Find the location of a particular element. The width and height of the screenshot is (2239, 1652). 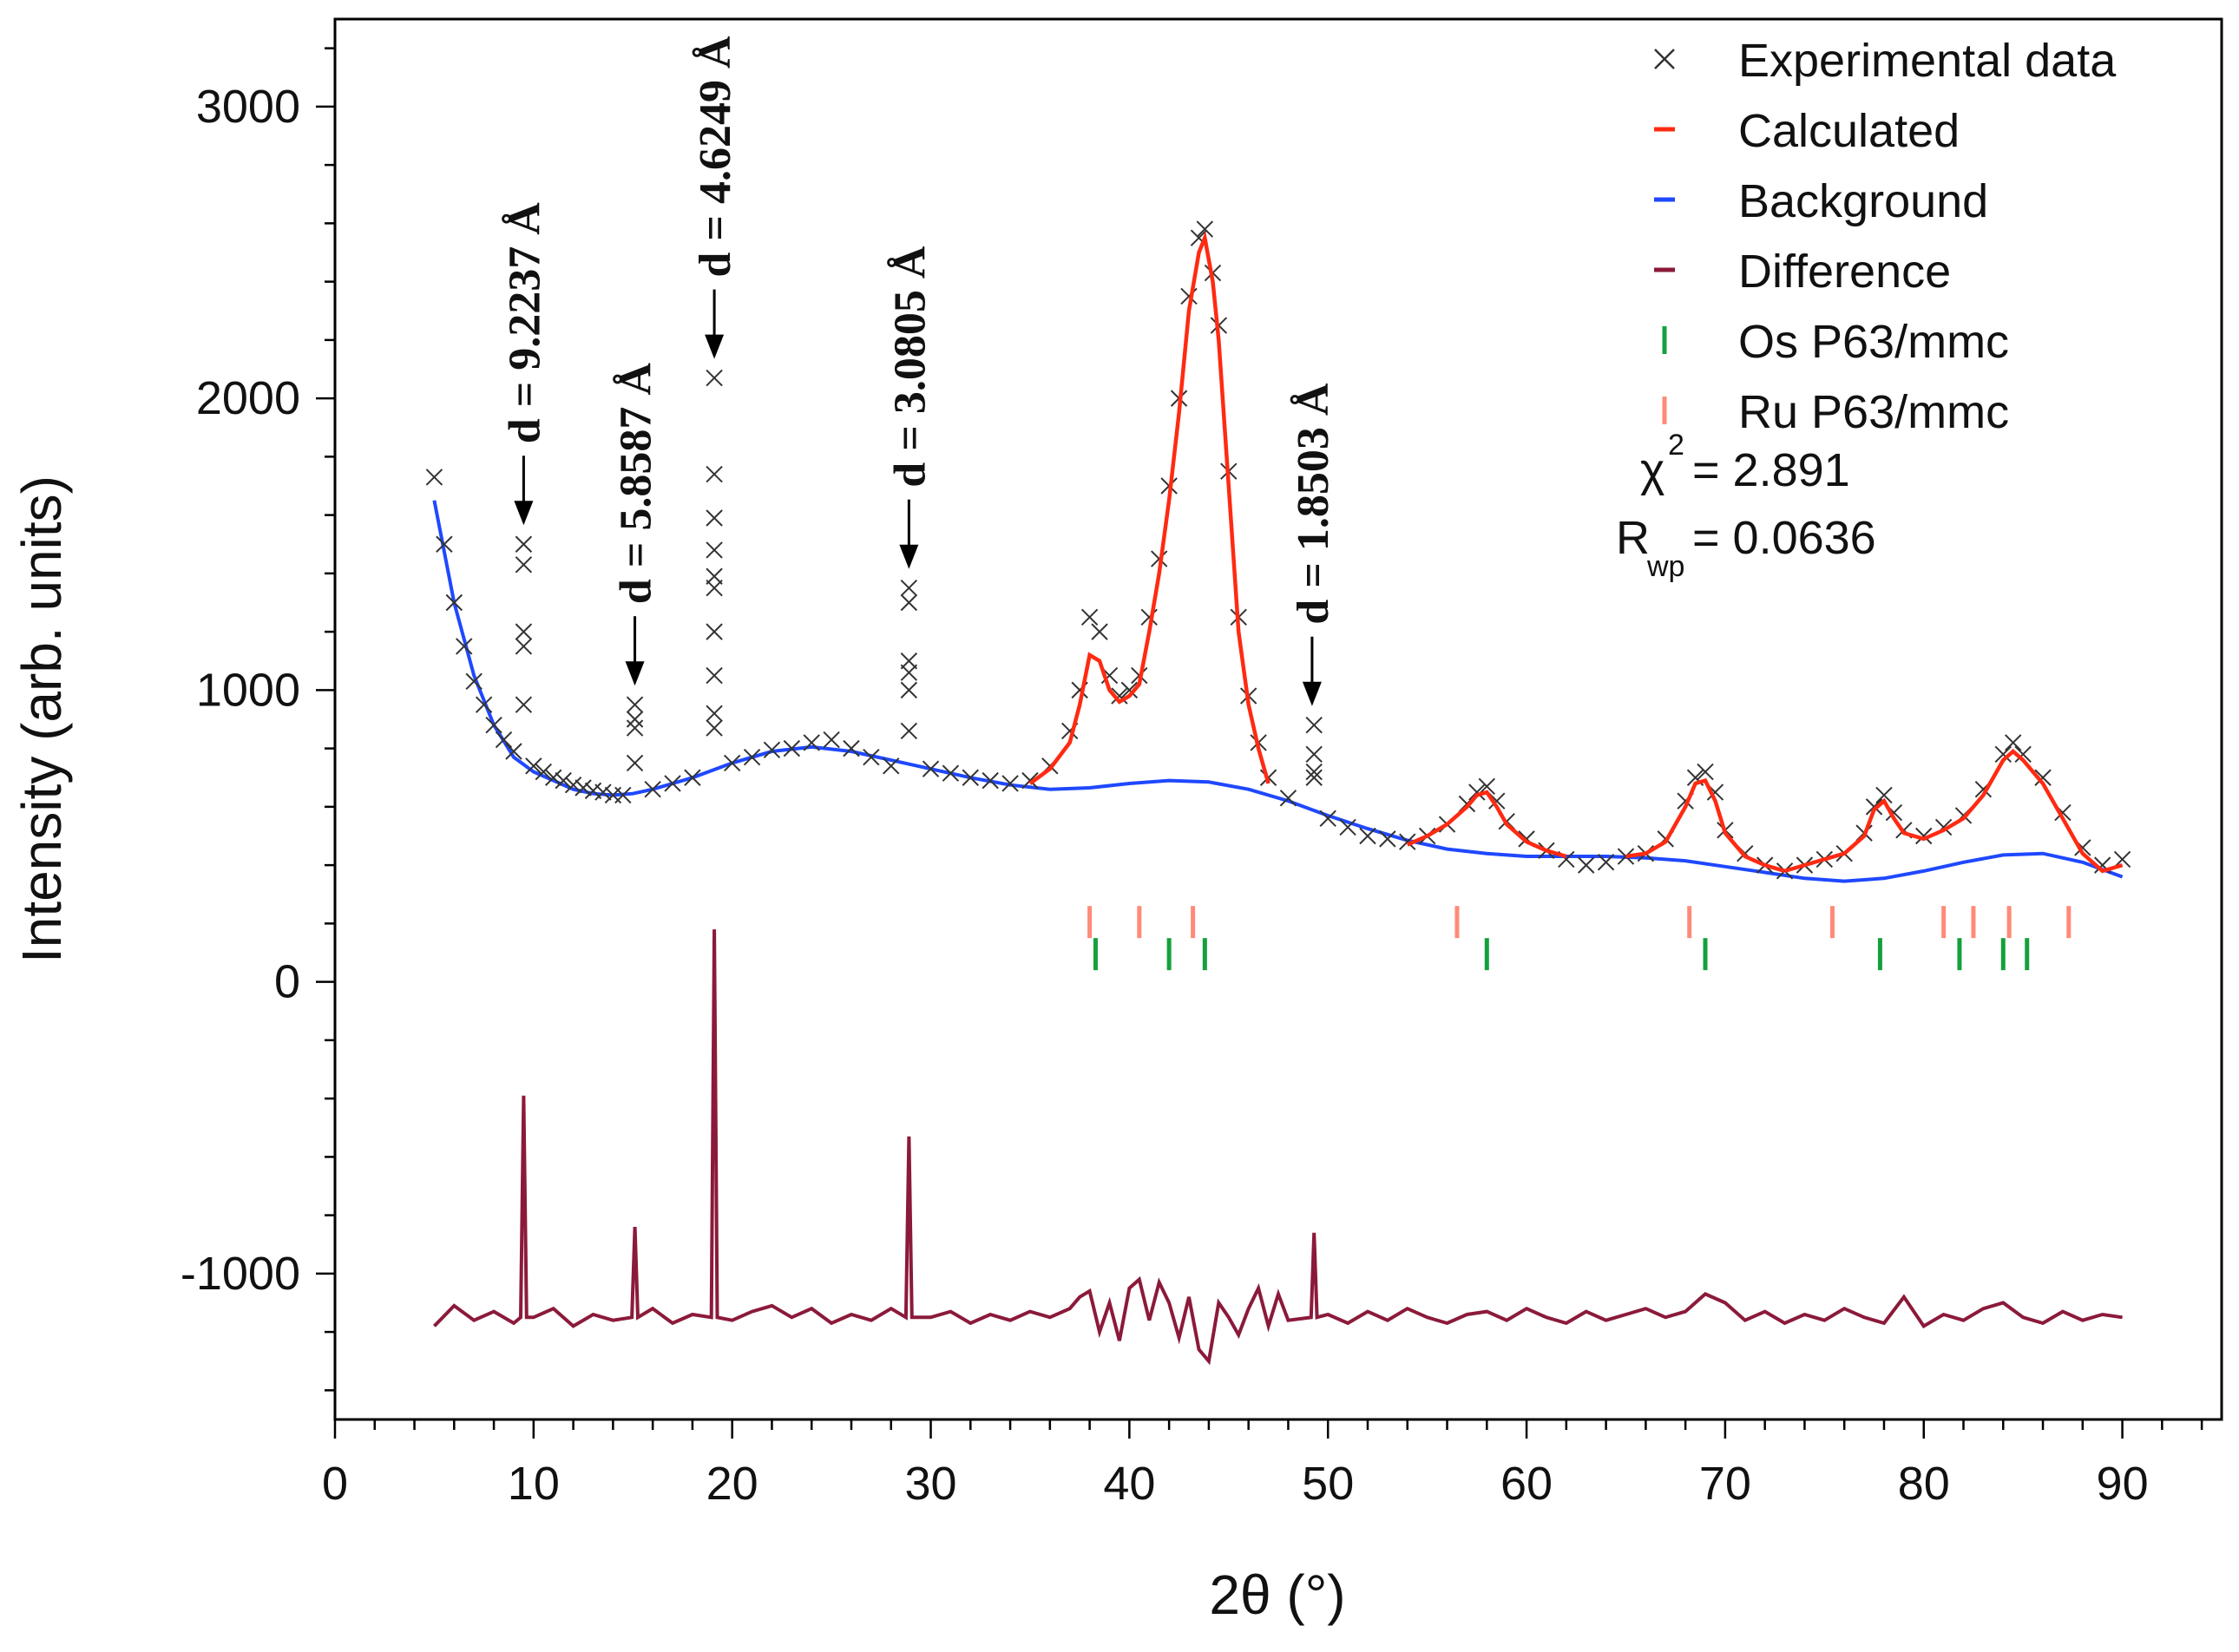

annotation-label: d = 9.2237 Å is located at coordinates (524, 323).